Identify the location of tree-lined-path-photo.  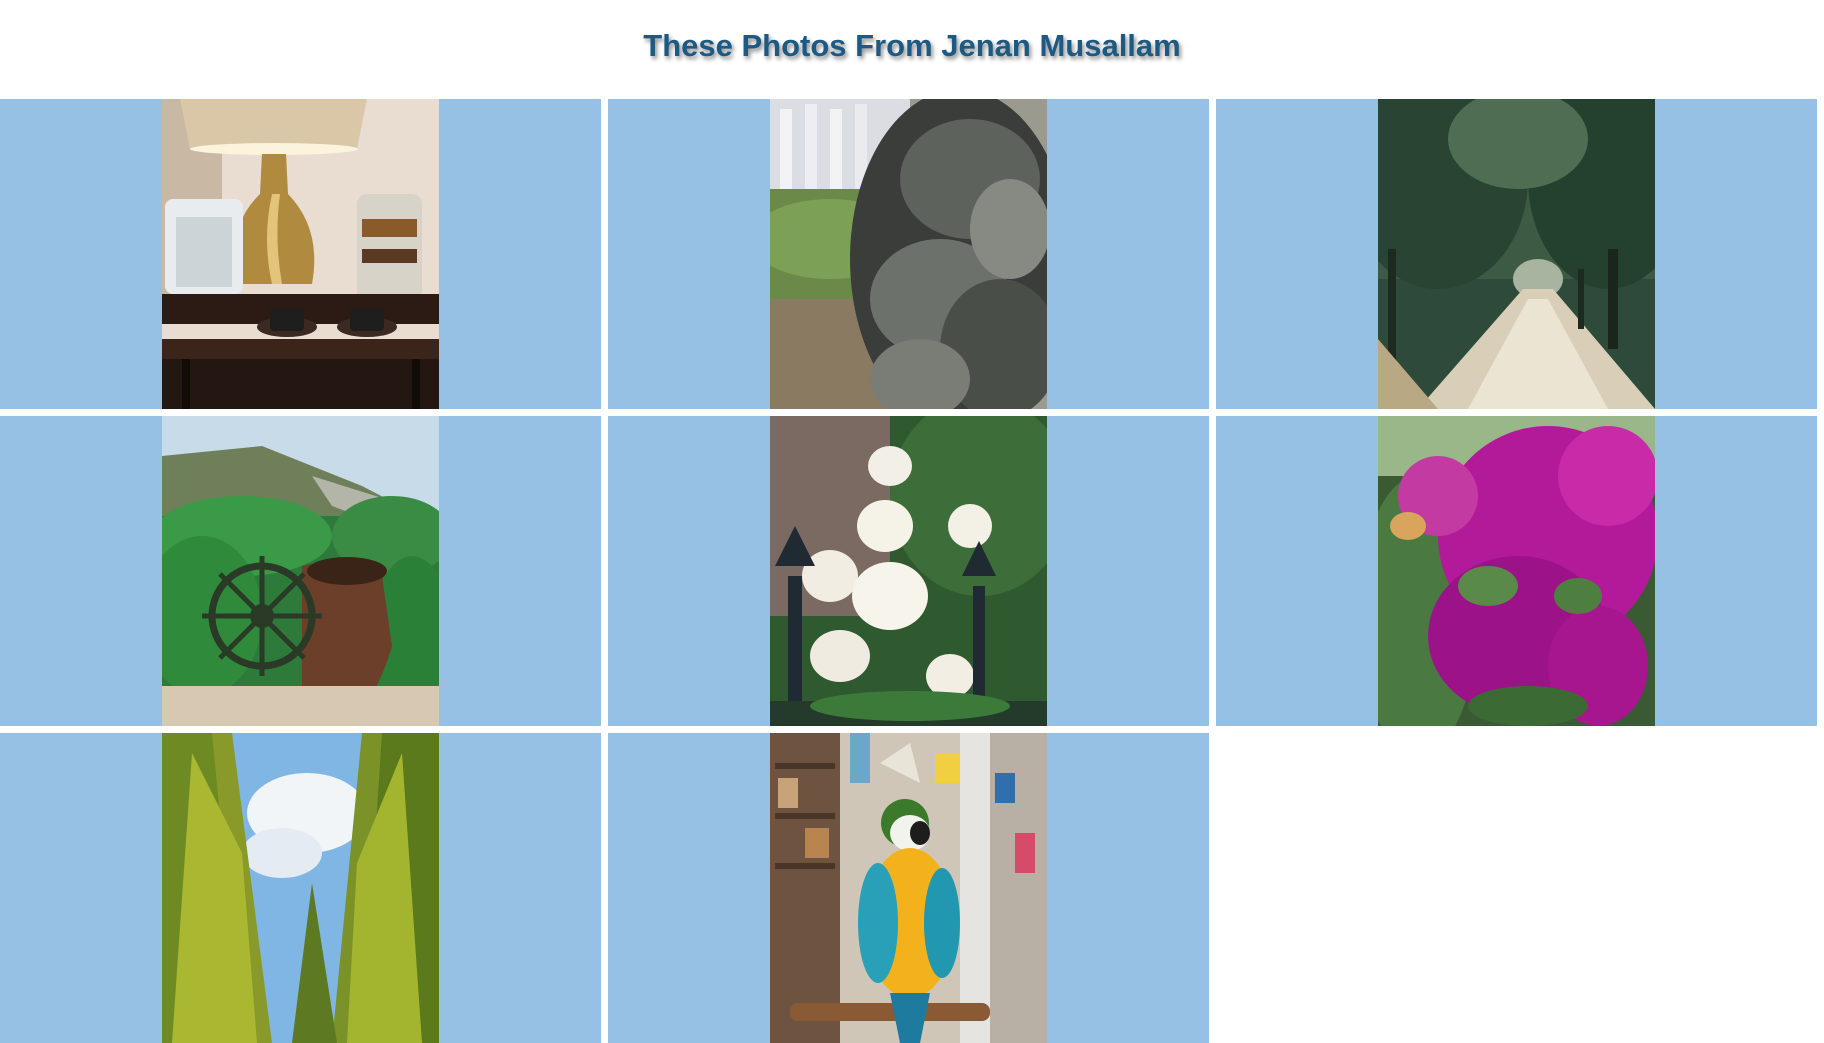
(1516, 254).